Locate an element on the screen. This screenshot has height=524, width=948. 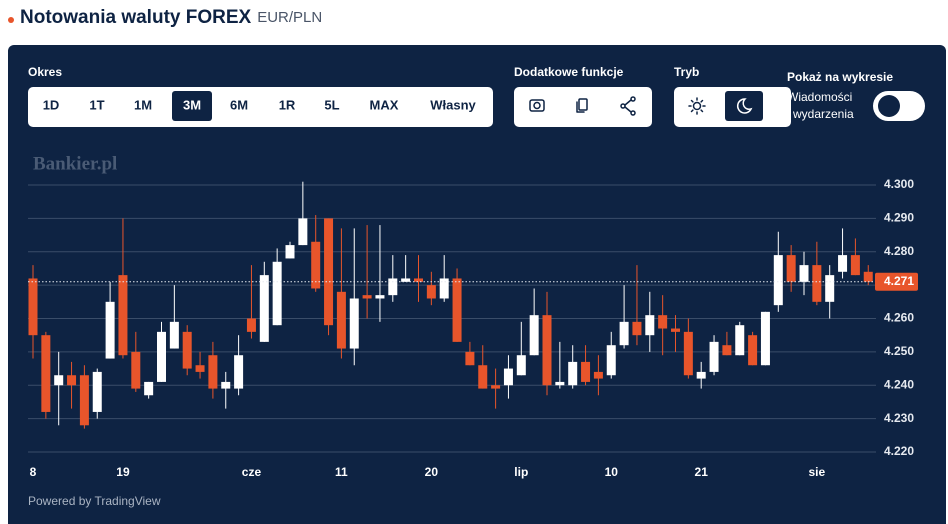
period-active is located at coordinates (192, 106).